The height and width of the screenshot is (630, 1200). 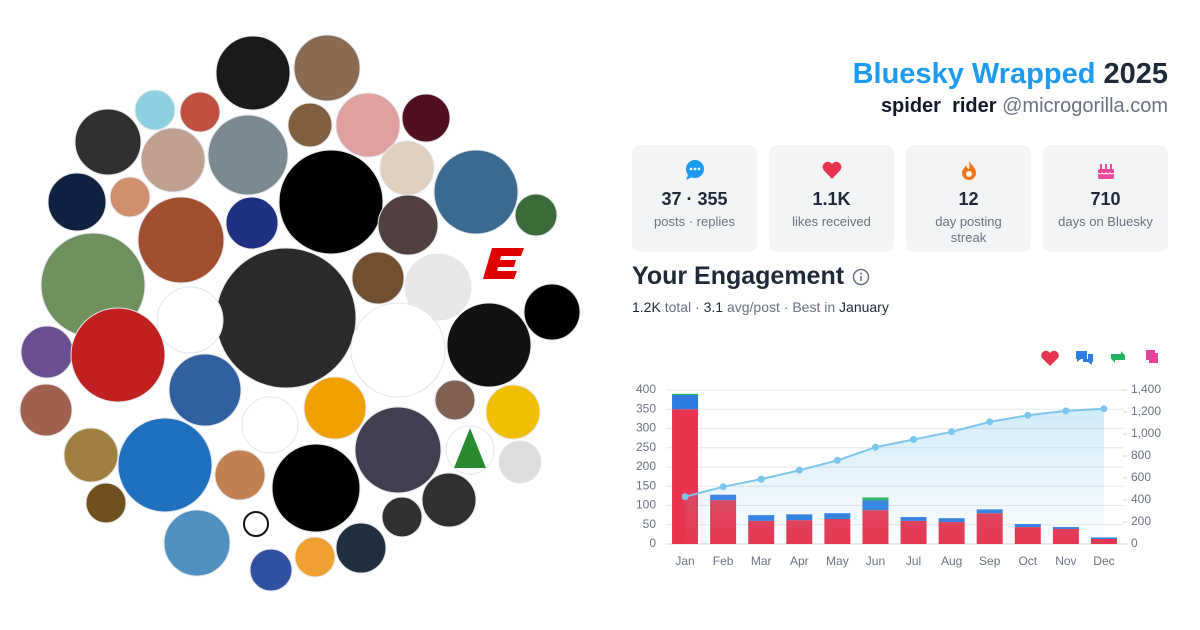 I want to click on info-icon, so click(x=861, y=277).